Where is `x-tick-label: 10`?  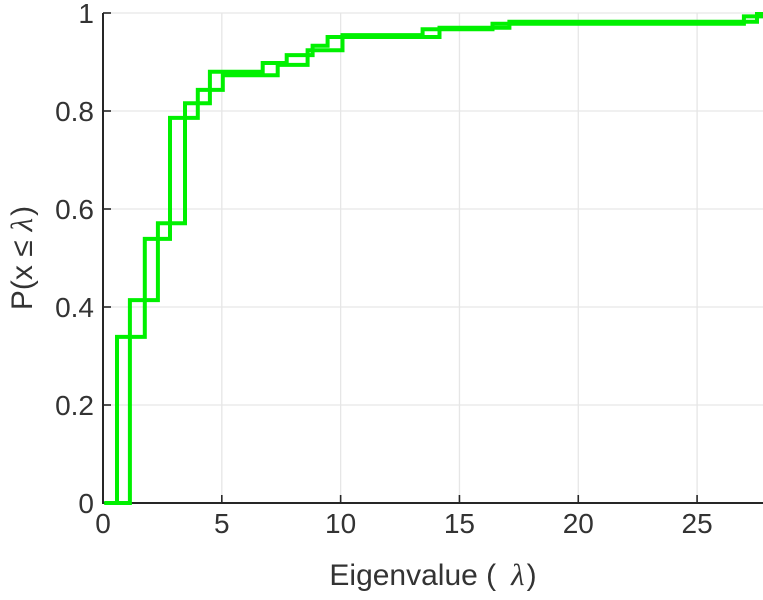
x-tick-label: 10 is located at coordinates (340, 523).